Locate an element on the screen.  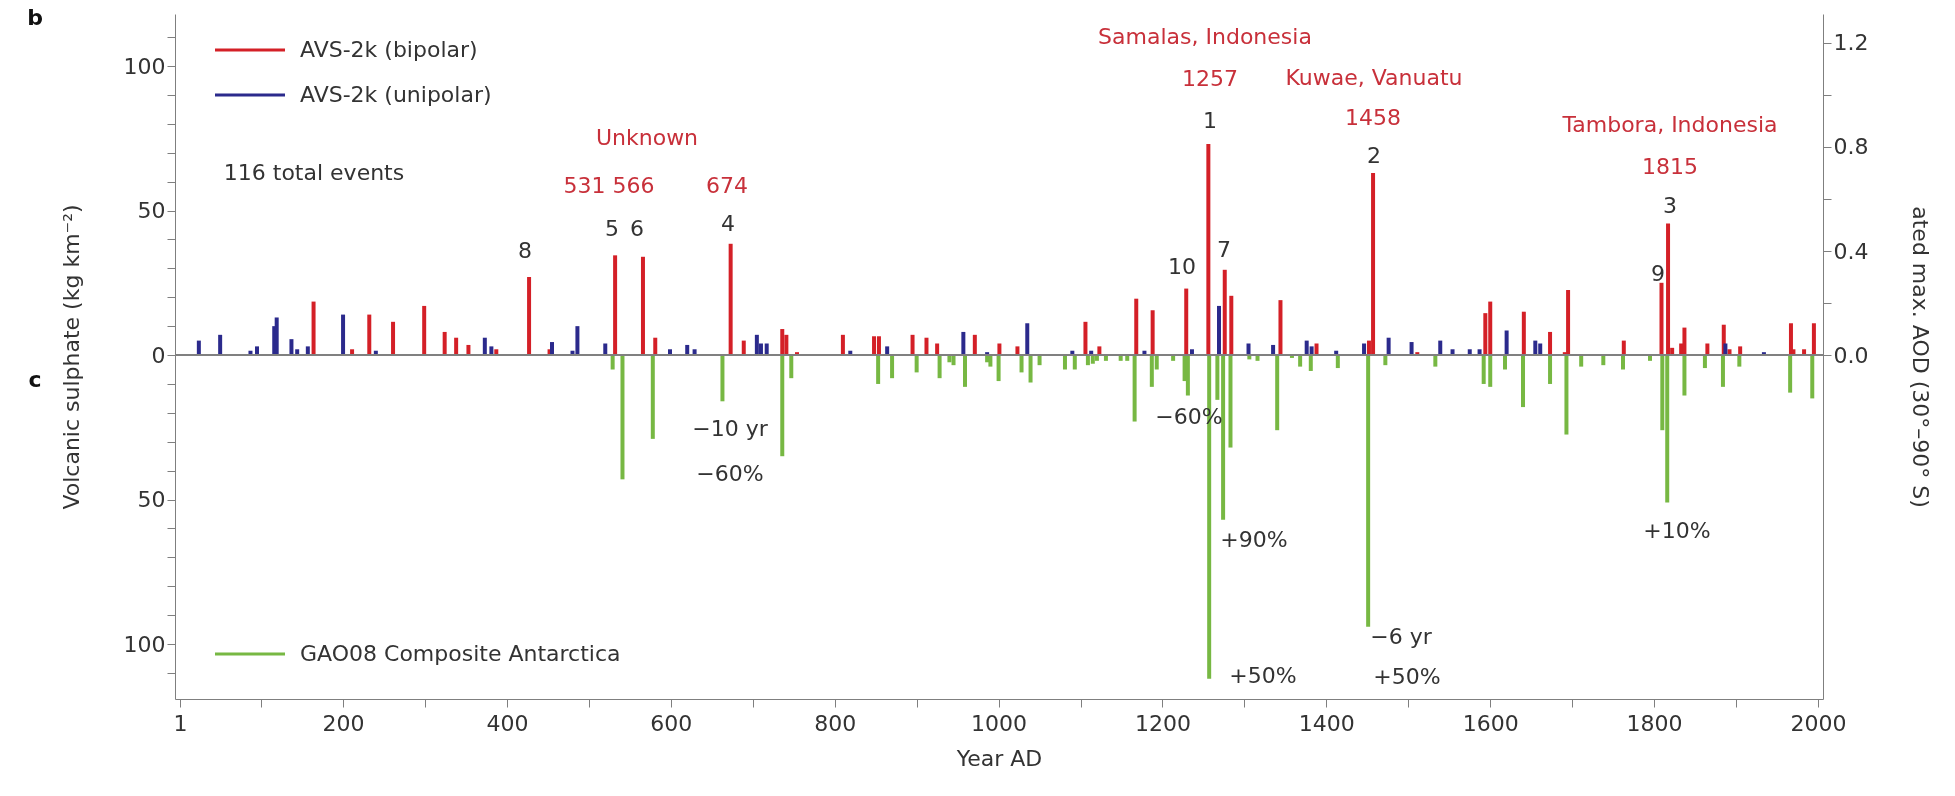
y-tick-label: 0 is located at coordinates (158, 355).